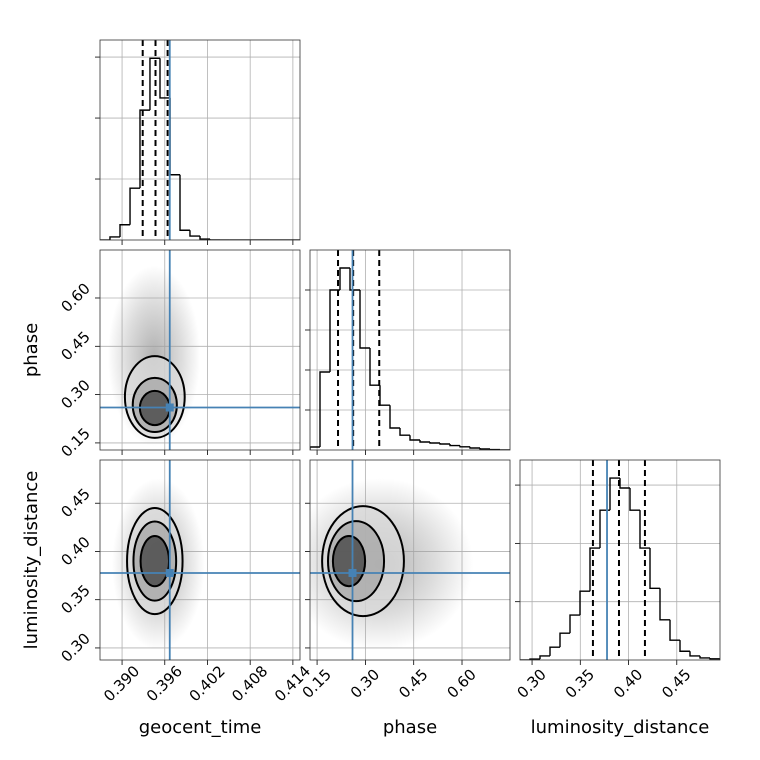 The image size is (760, 760). Describe the element at coordinates (121, 683) in the screenshot. I see `x-tick-label: 0.390` at that location.